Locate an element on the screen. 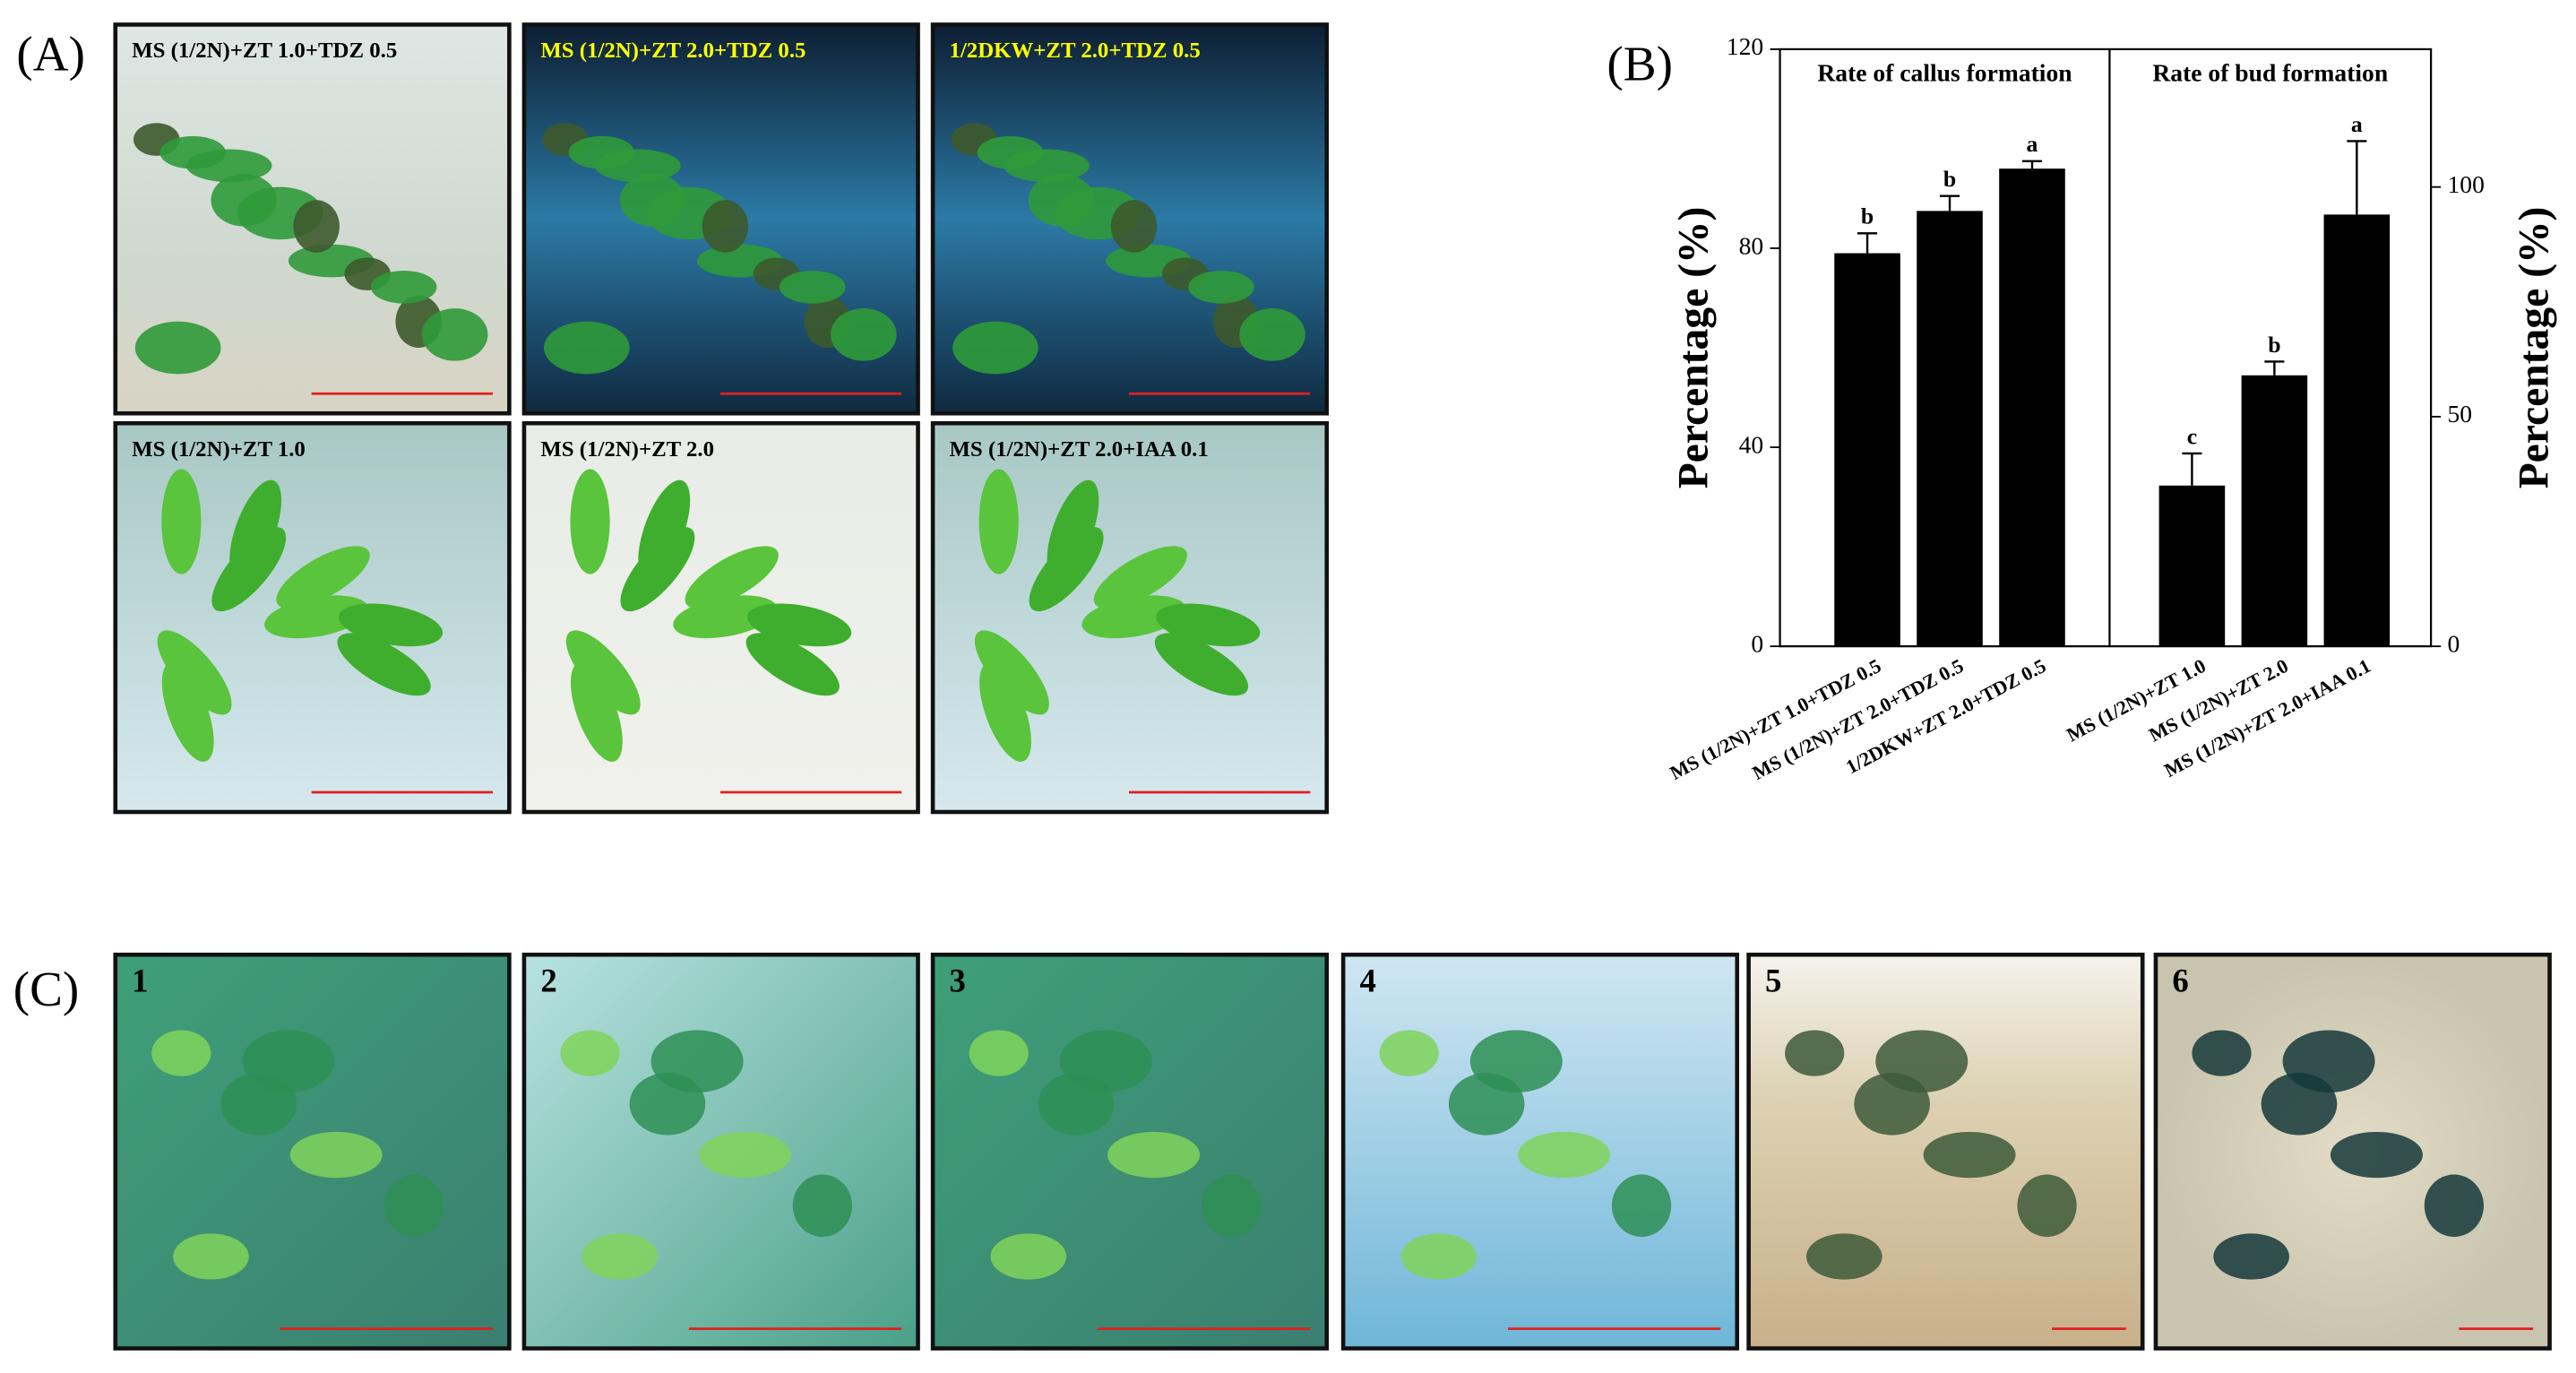 This screenshot has width=2576, height=1373. photo: 5 is located at coordinates (1945, 1151).